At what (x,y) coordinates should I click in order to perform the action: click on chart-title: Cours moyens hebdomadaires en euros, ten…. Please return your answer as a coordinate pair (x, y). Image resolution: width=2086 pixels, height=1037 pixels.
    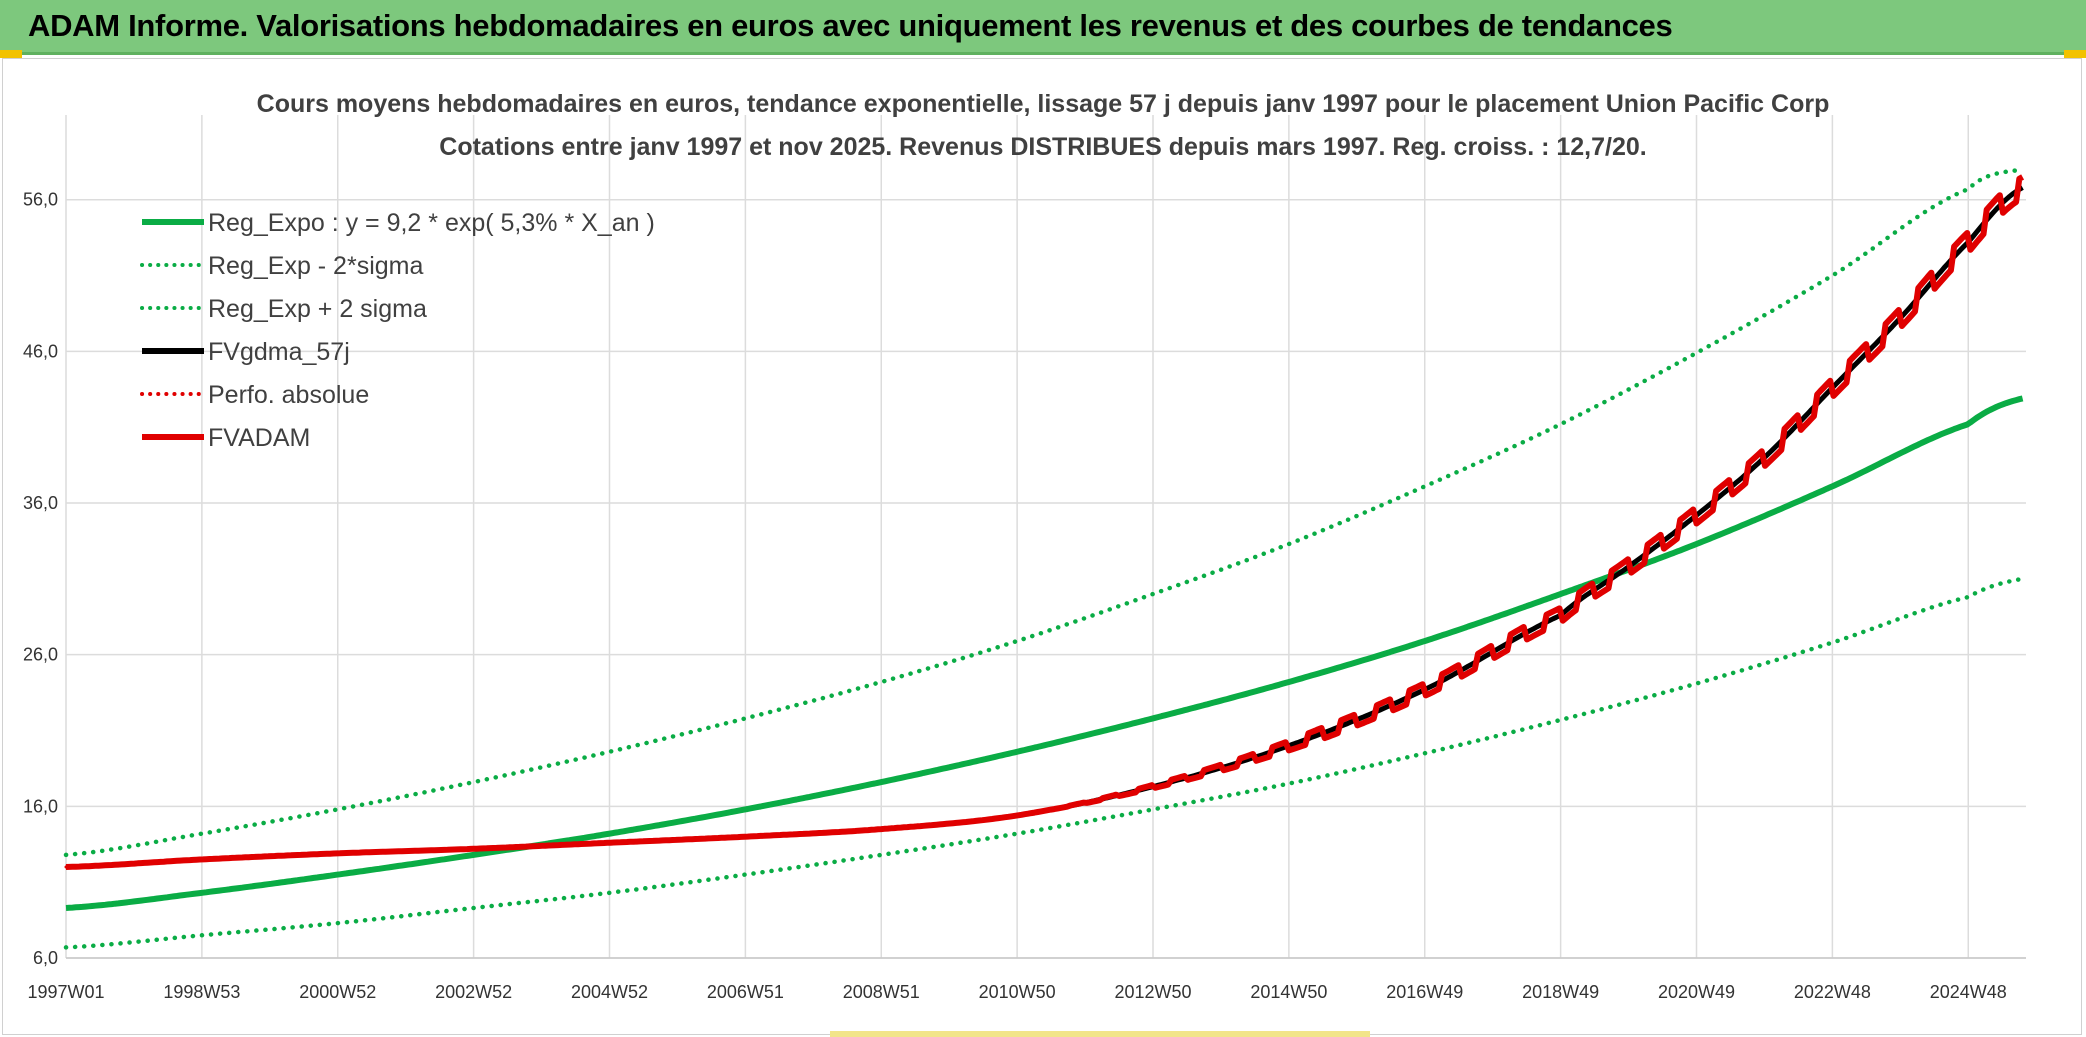
    Looking at the image, I should click on (1043, 104).